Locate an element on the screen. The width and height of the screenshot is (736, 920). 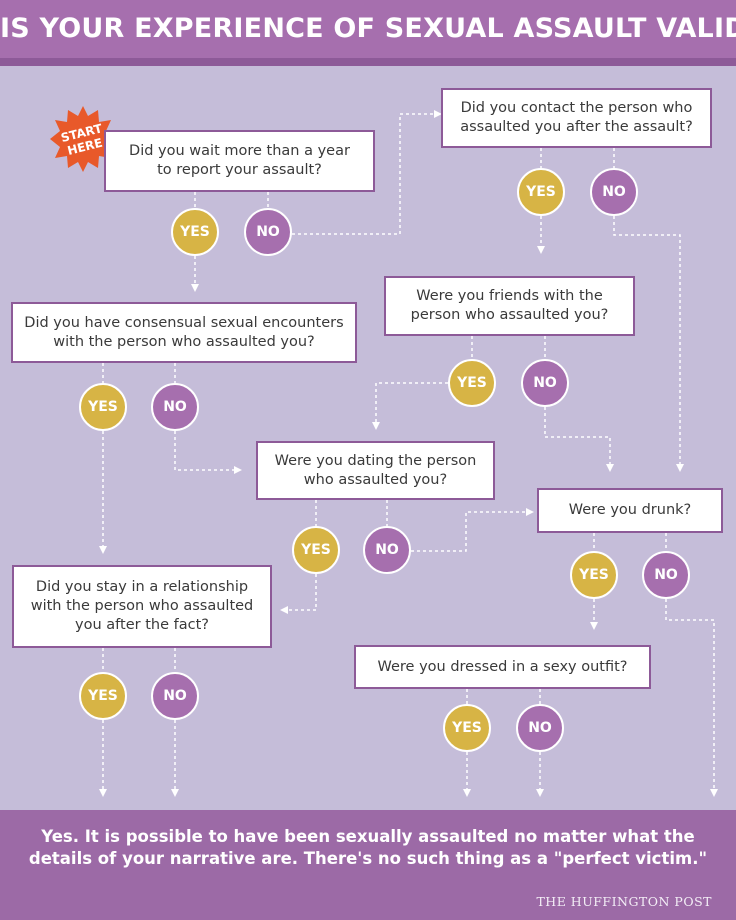
connector-consensual-no is located at coordinates (208, 452).